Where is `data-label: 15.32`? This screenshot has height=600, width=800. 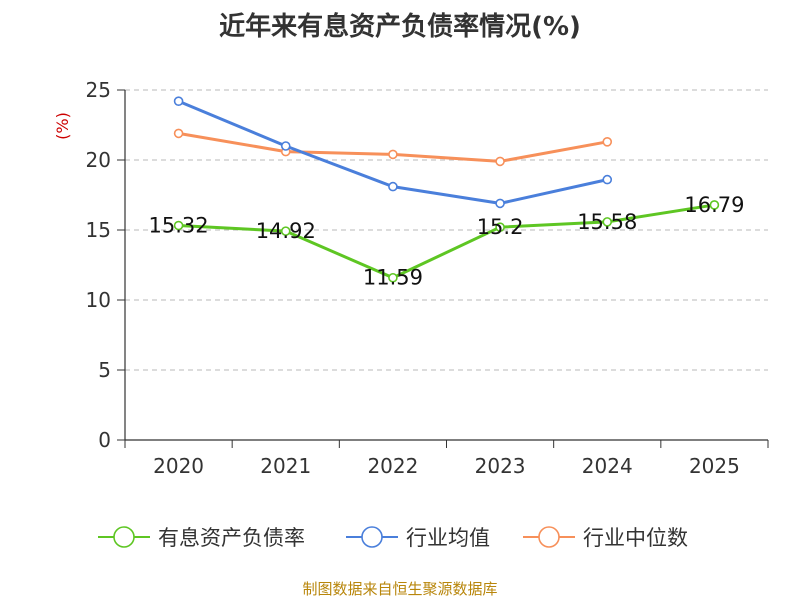 data-label: 15.32 is located at coordinates (179, 226).